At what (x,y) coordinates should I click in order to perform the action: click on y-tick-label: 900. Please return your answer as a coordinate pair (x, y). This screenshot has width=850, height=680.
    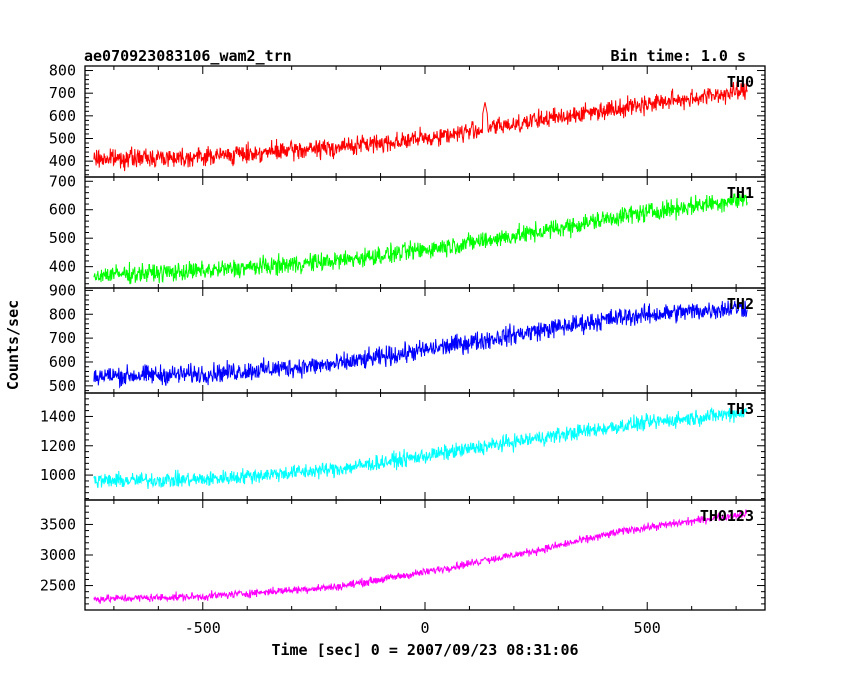
    Looking at the image, I should click on (62, 290).